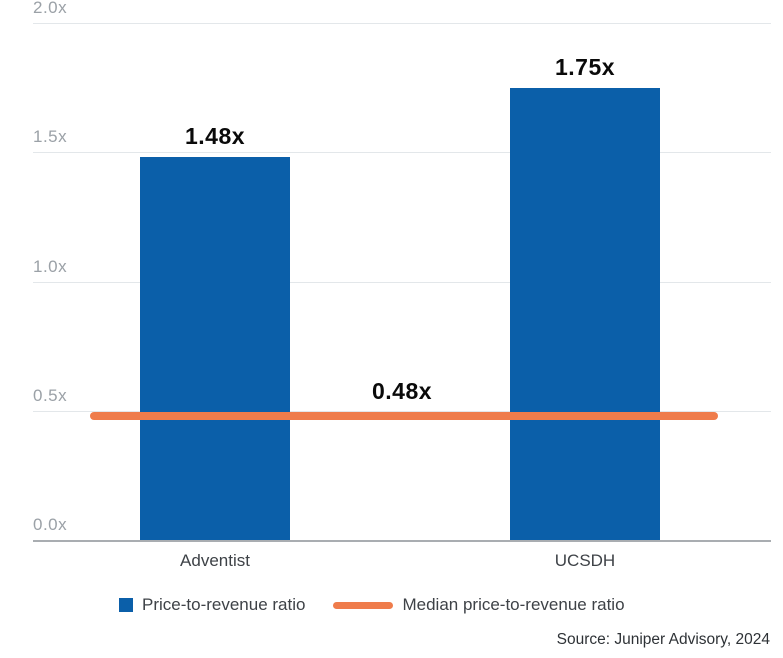  I want to click on x-axis-line, so click(402, 541).